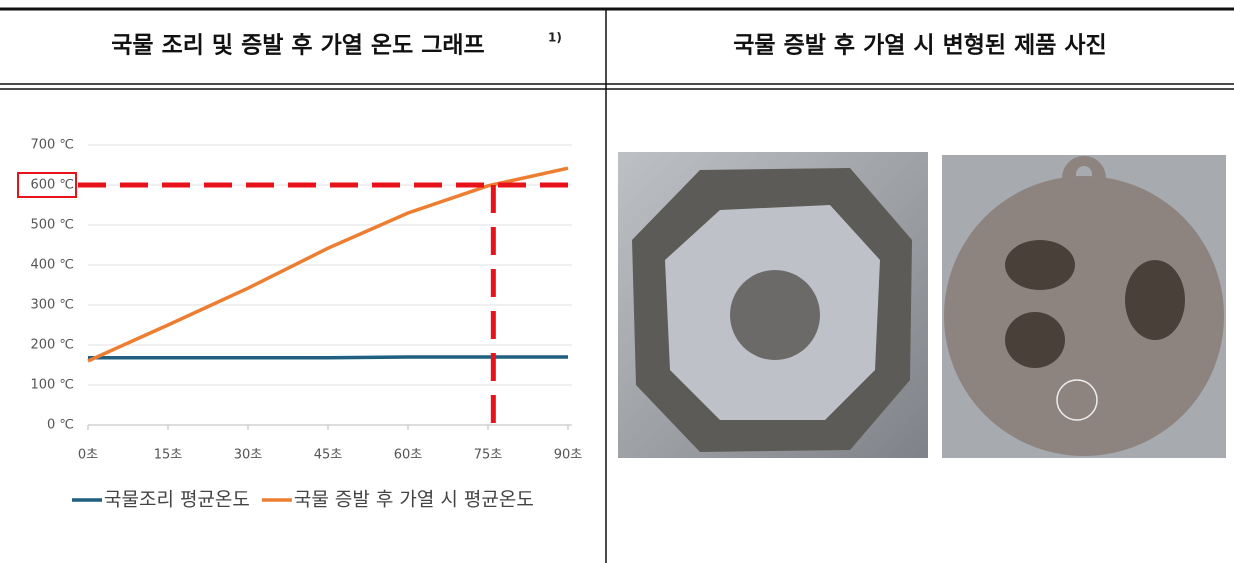  What do you see at coordinates (919, 46) in the screenshot?
I see `header-right: 국물 증발 후 가열 시 변형된 제품 사진` at bounding box center [919, 46].